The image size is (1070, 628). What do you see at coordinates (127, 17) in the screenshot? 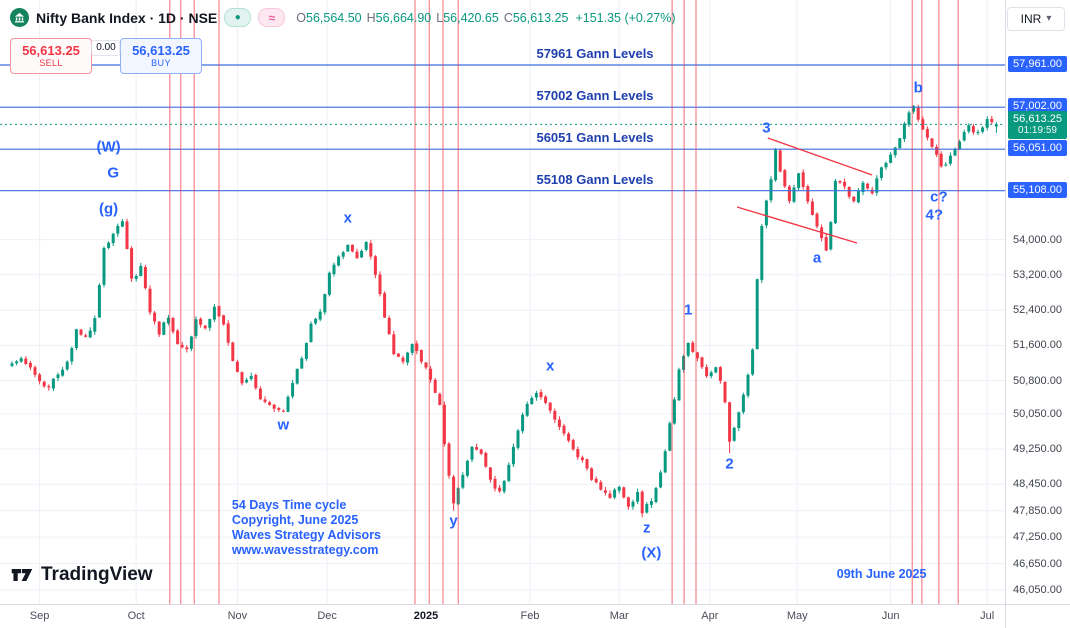
I see `symbol-title: Nifty Bank Index · 1D · NSE` at bounding box center [127, 17].